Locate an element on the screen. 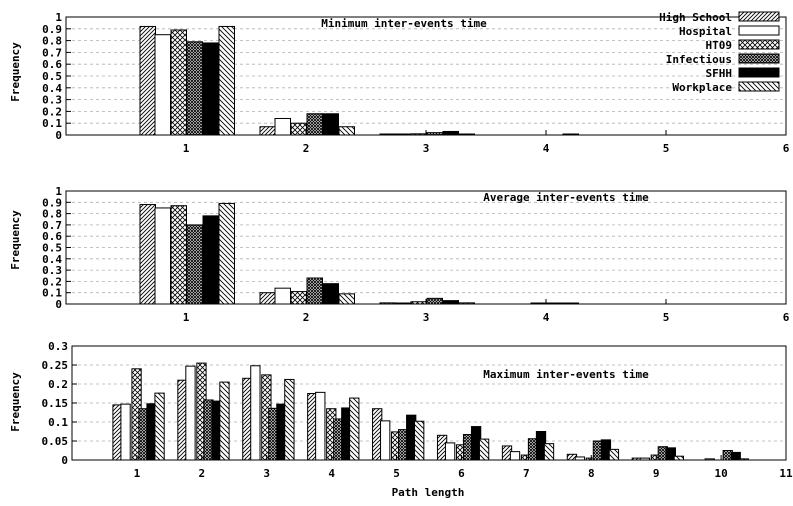  legend-label: HT09 is located at coordinates (719, 45).